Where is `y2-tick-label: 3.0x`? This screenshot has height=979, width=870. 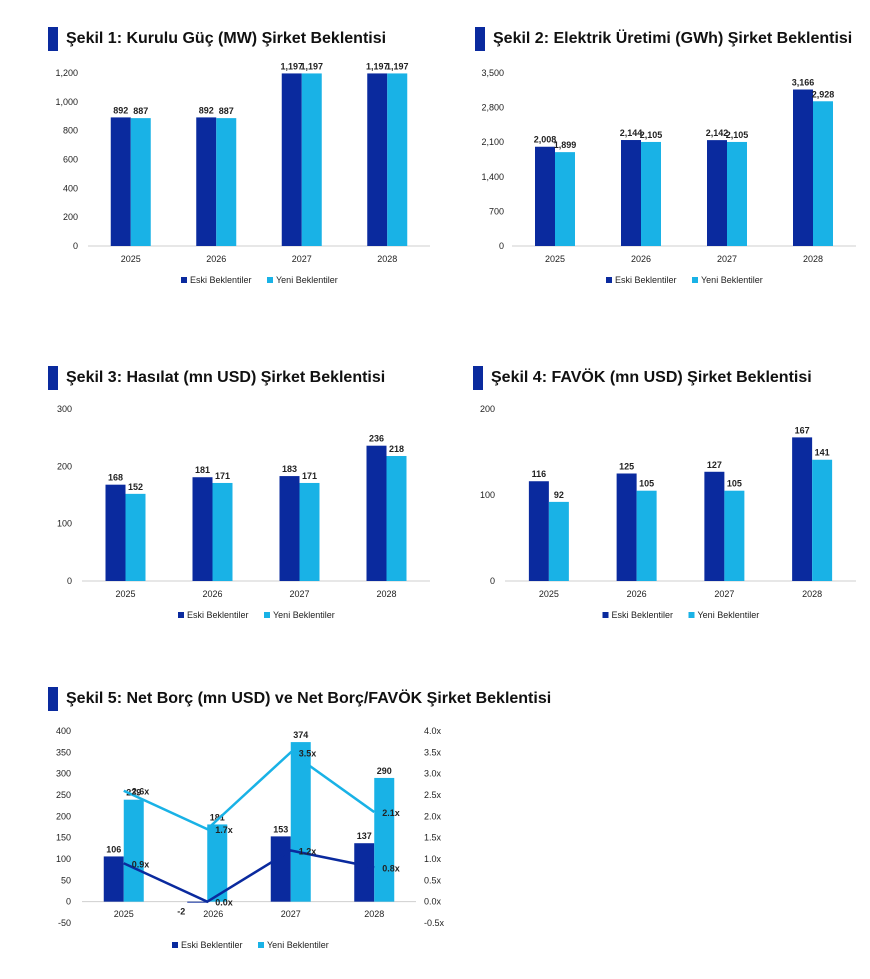
y2-tick-label: 3.0x is located at coordinates (433, 774).